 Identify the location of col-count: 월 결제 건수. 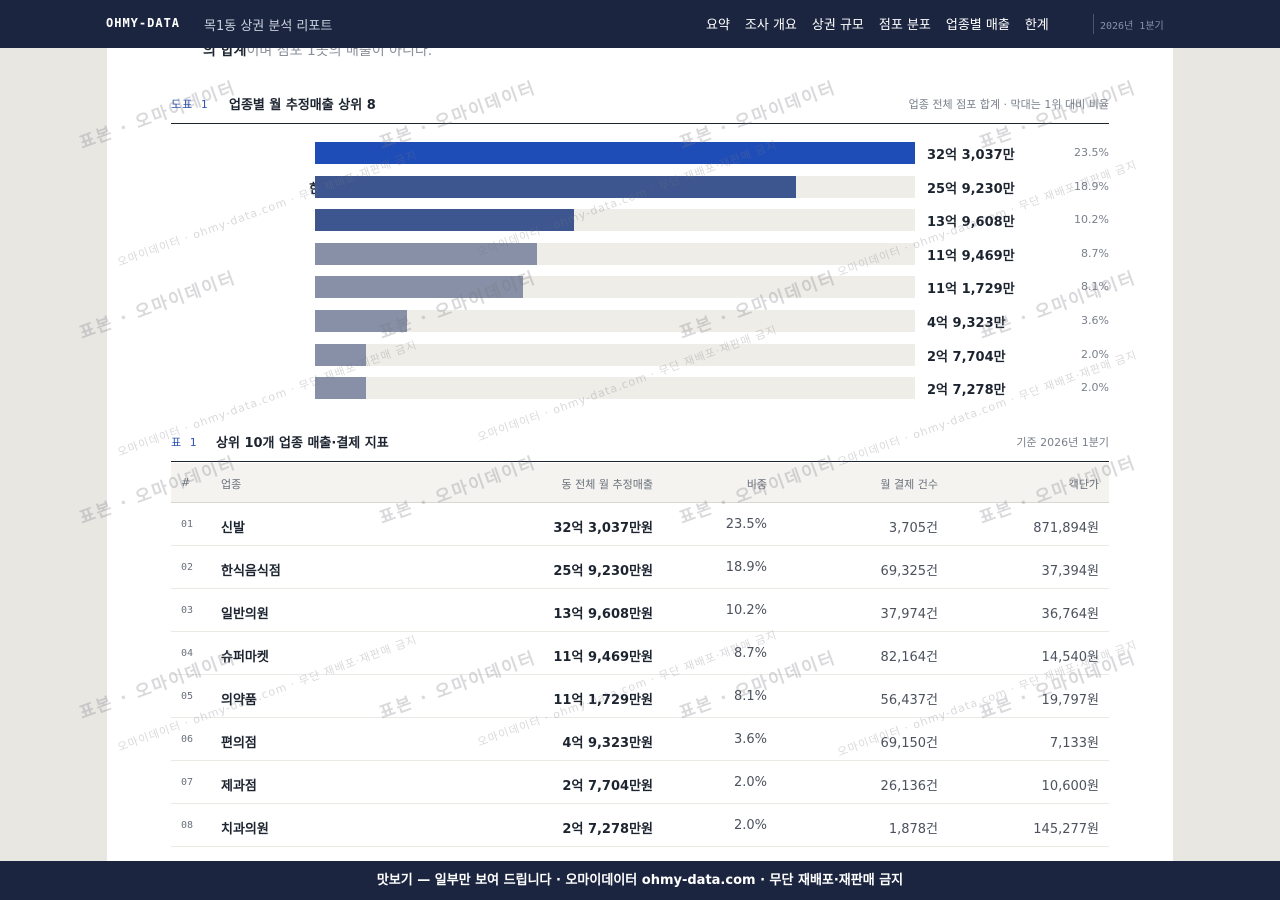
(909, 484).